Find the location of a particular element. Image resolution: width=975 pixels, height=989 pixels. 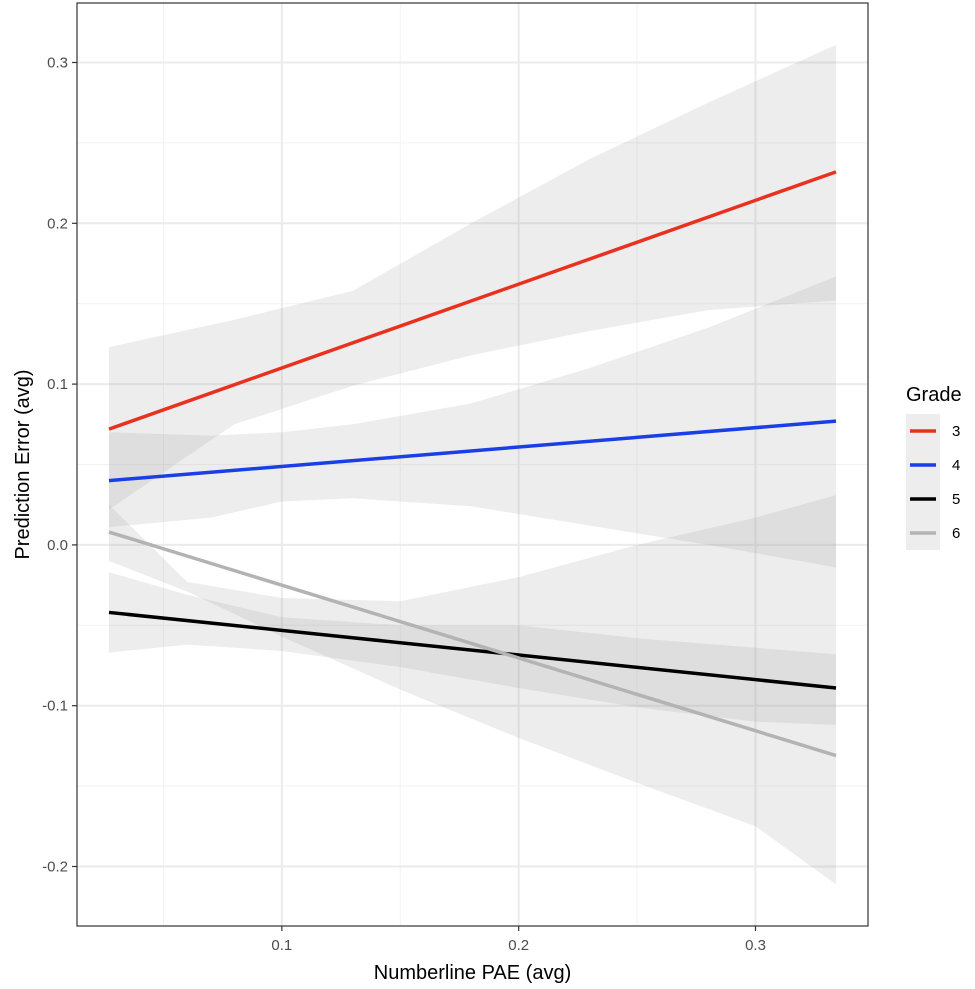

x-tick-label: 0.1 is located at coordinates (281, 945).